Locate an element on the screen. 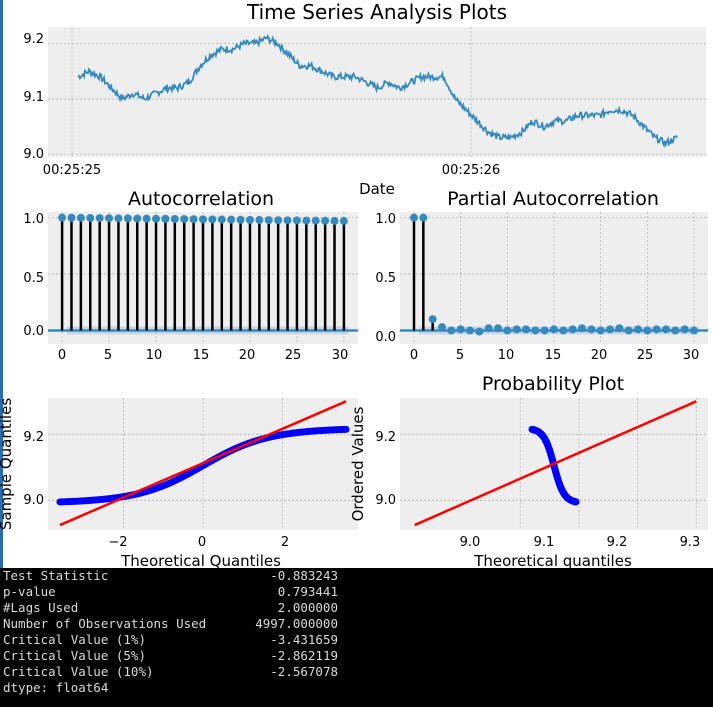  terminal-row: Number of Observations Used is located at coordinates (104, 624).